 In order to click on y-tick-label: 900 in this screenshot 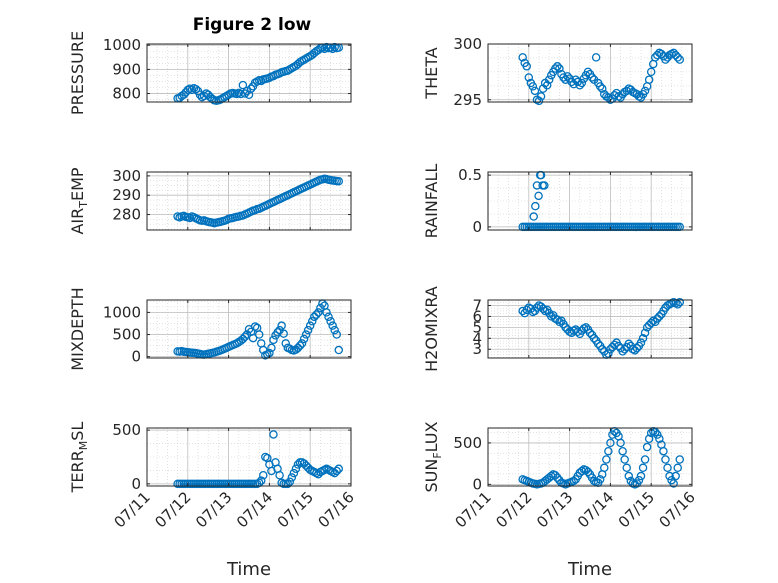, I will do `click(126, 69)`.